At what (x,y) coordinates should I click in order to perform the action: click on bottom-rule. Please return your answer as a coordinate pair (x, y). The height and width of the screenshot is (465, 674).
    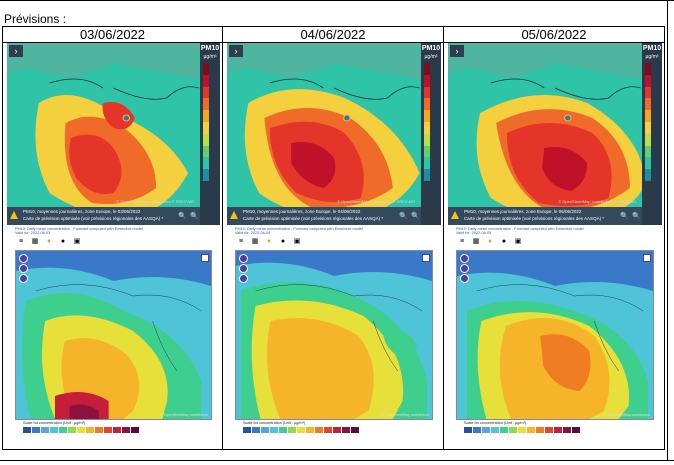
    Looking at the image, I should click on (337, 460).